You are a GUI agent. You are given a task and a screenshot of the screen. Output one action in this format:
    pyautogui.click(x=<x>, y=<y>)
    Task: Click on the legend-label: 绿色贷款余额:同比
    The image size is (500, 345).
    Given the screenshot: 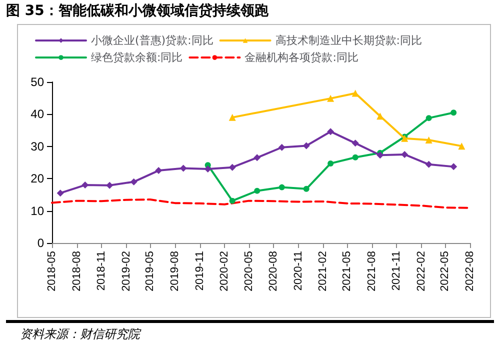 What is the action you would take?
    pyautogui.click(x=137, y=57)
    